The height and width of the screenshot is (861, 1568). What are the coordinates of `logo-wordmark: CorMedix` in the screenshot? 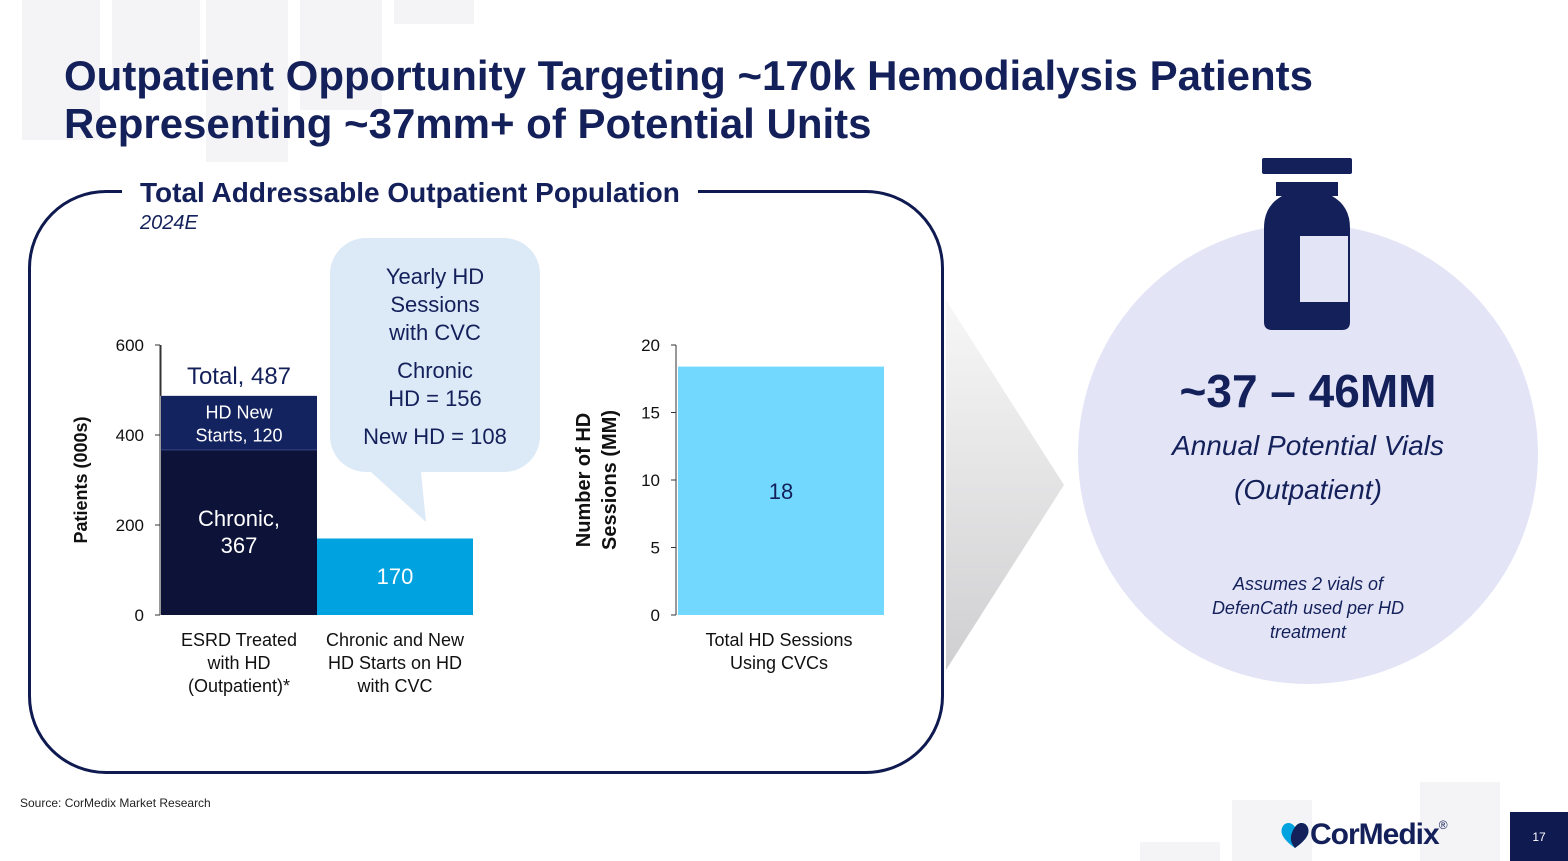 It's located at (1375, 834).